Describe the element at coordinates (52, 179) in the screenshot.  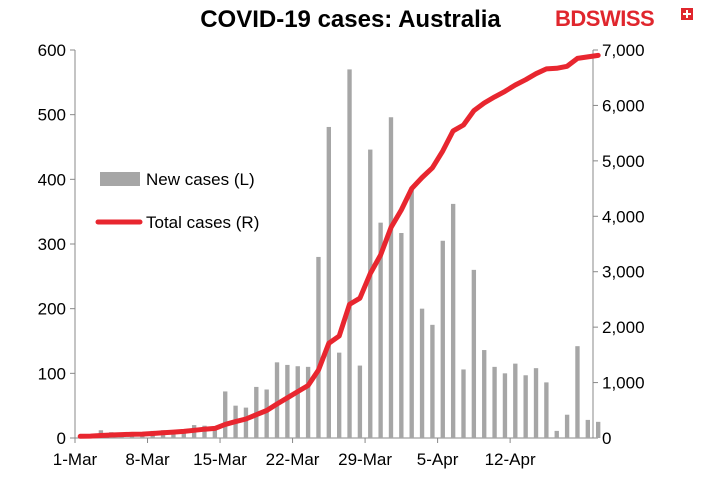
I see `left-tick-label: 400` at that location.